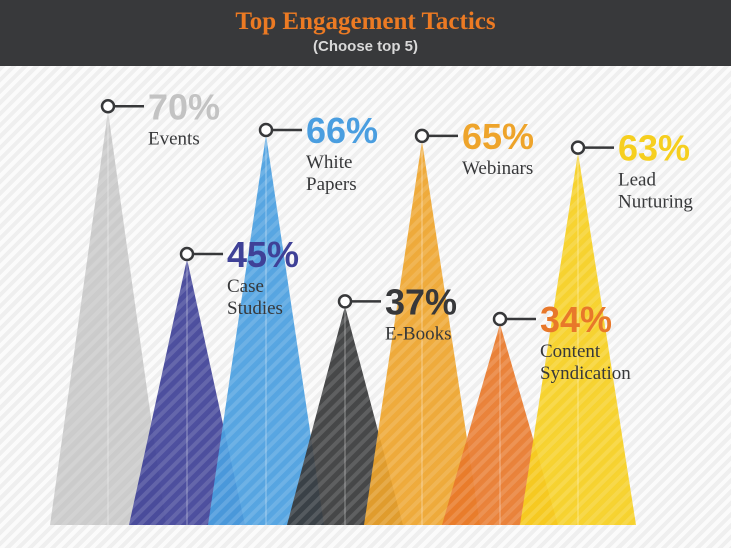 The width and height of the screenshot is (731, 548). What do you see at coordinates (421, 301) in the screenshot?
I see `value-label-e-books: 37%` at bounding box center [421, 301].